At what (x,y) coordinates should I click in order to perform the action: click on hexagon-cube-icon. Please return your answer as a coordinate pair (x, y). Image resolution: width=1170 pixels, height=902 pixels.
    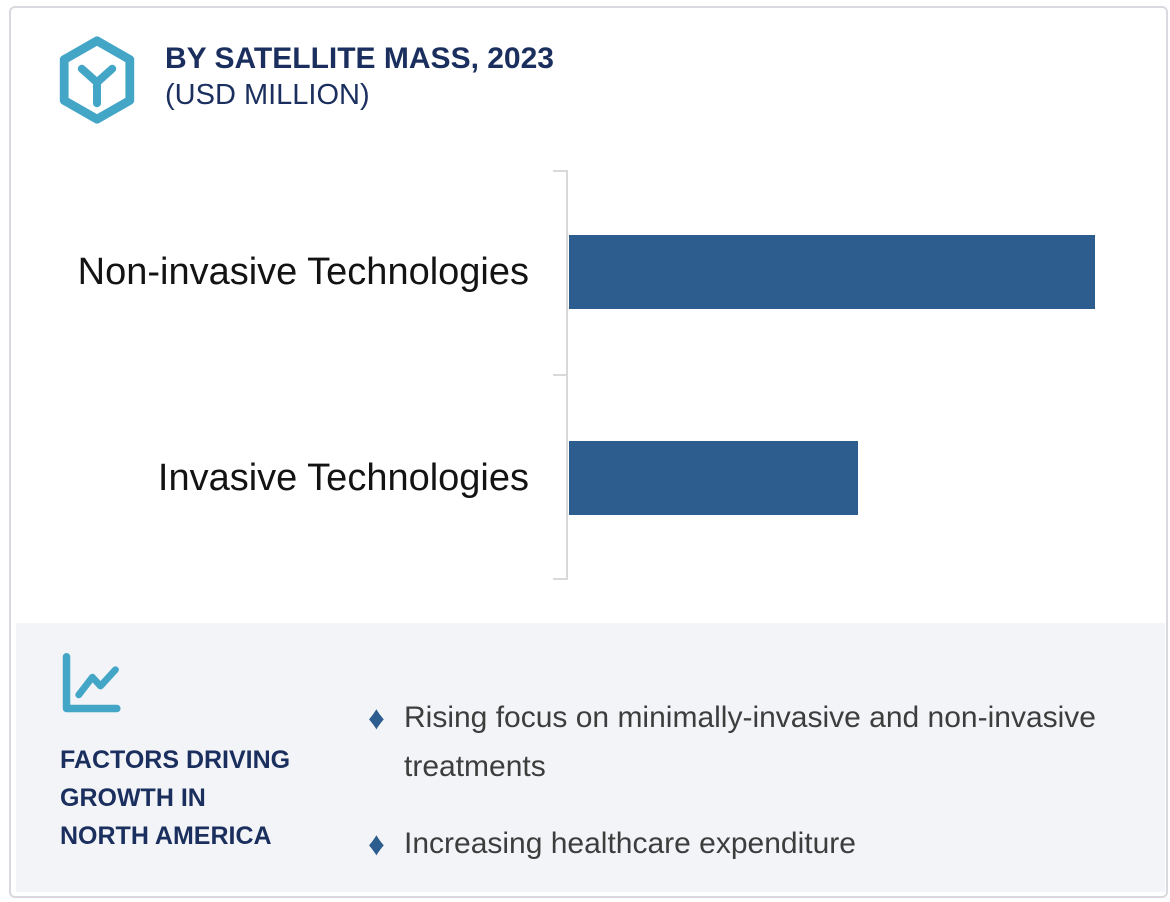
    Looking at the image, I should click on (97, 80).